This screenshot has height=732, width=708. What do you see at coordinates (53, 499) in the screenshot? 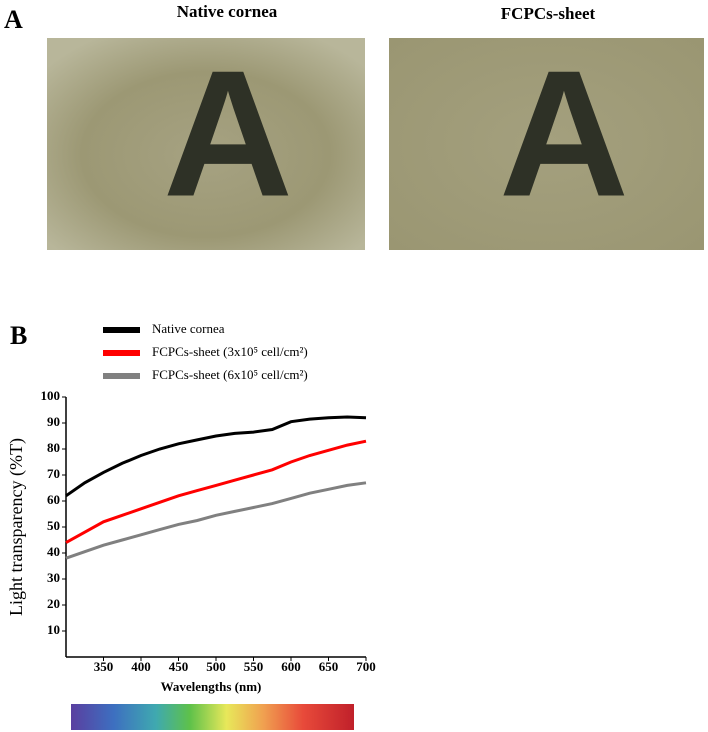
I see `y-tick-label: 60` at bounding box center [53, 499].